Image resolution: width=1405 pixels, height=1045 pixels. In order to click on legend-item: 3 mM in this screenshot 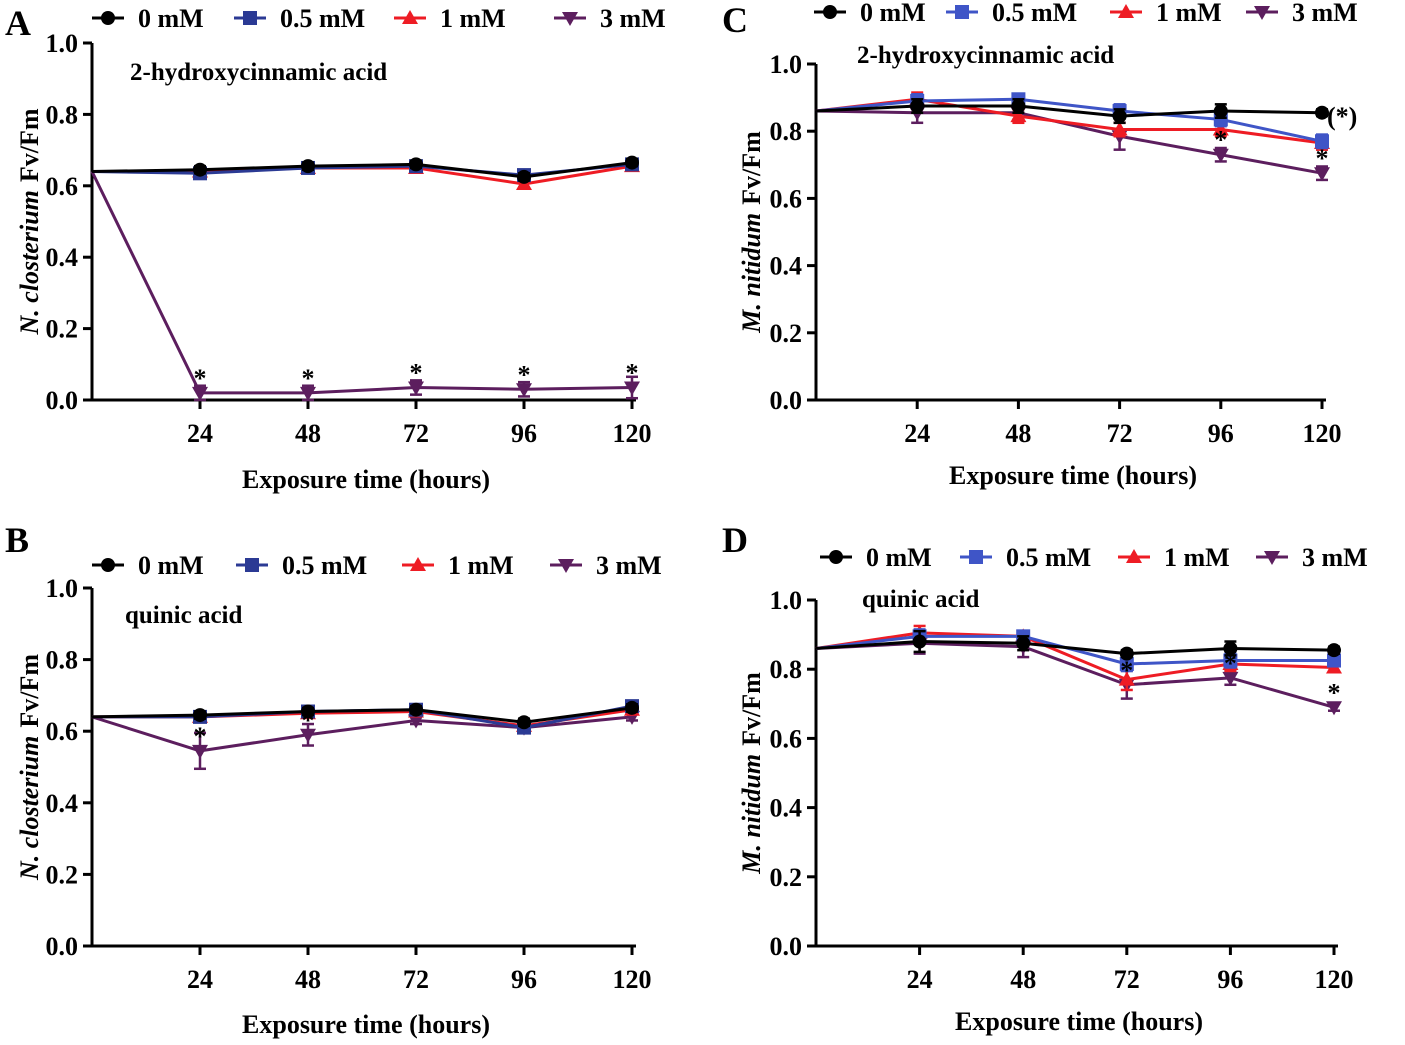, I will do `click(610, 18)`.